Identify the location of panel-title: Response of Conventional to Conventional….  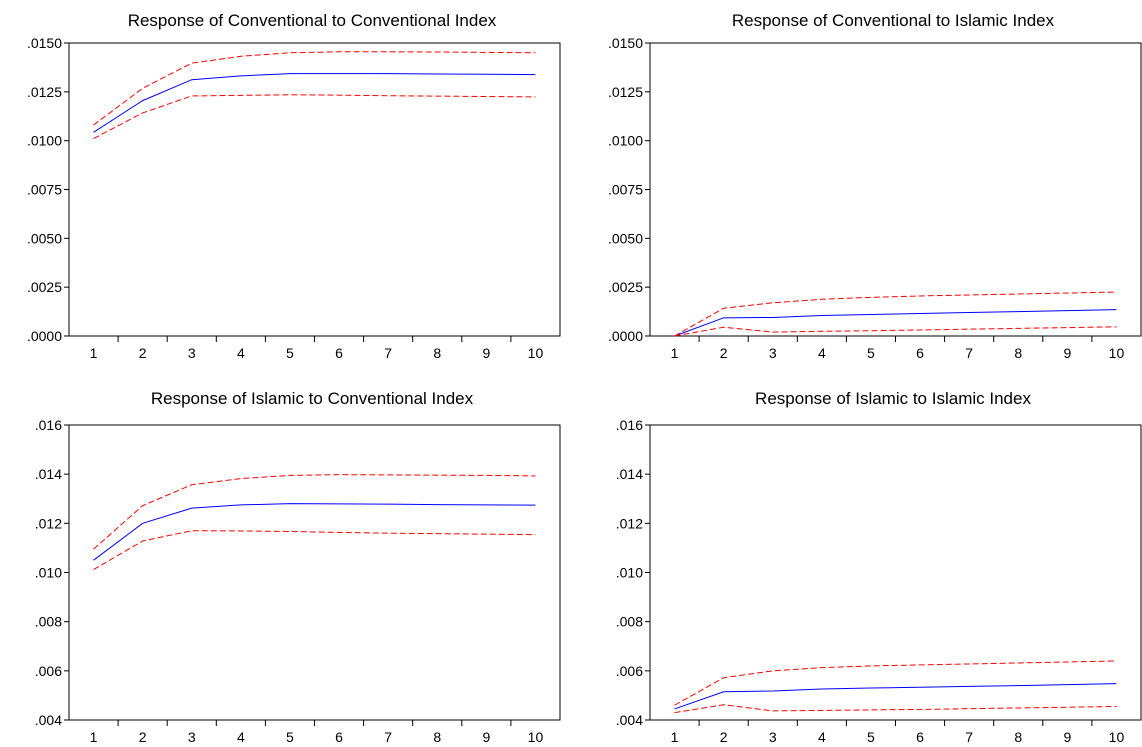
(312, 20).